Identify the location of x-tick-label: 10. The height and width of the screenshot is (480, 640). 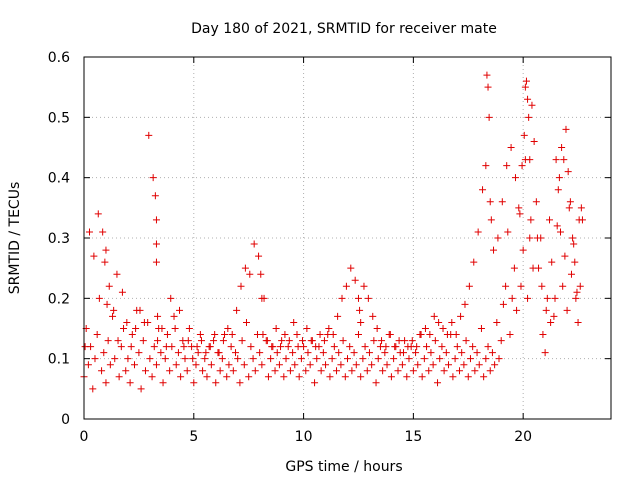
(304, 437).